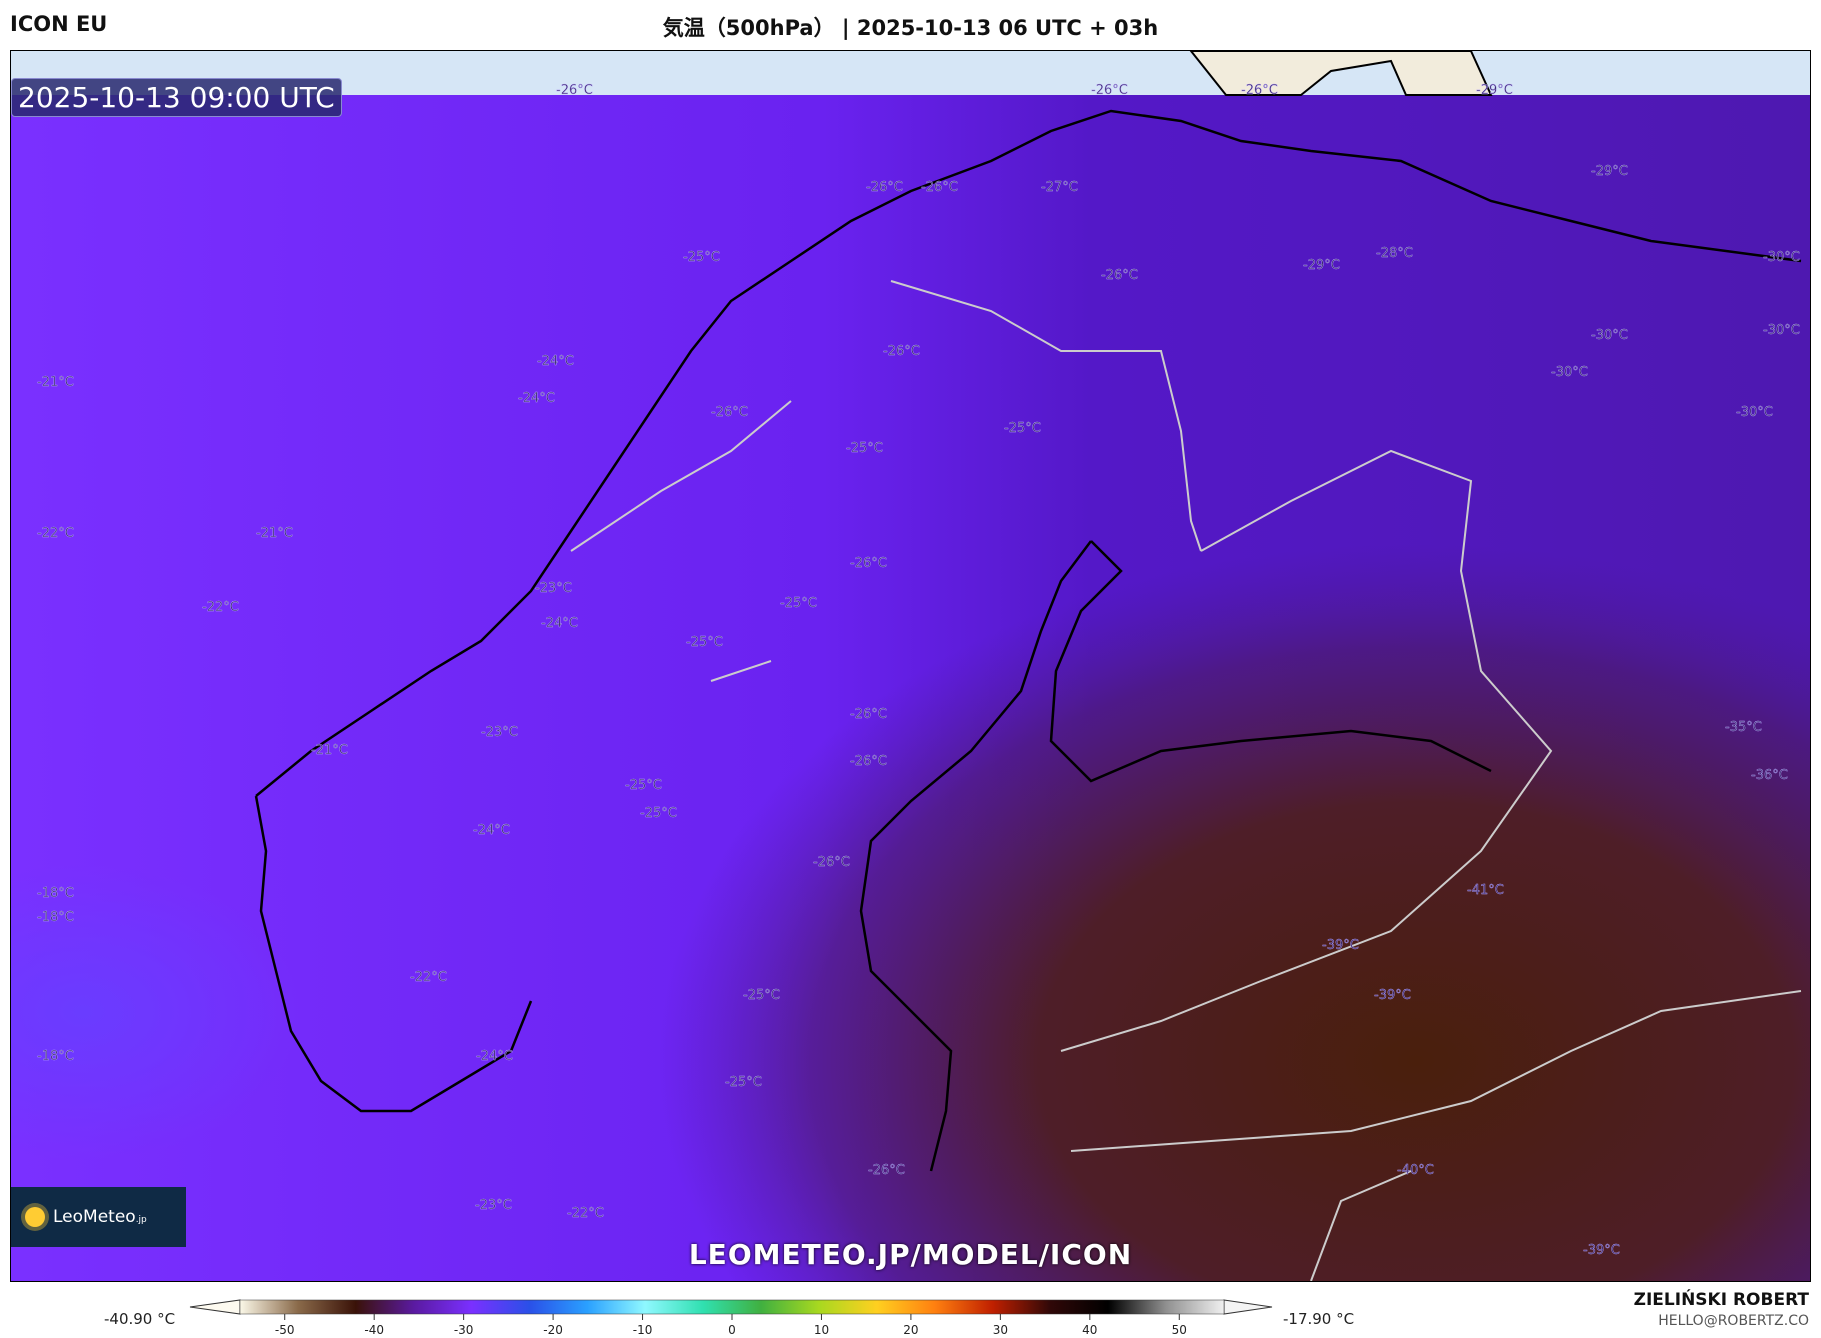 This screenshot has height=1338, width=1821. I want to click on colorbar: -50 -40 -30 -20 -10 0 10 20 30 40 50, so click(731, 1318).